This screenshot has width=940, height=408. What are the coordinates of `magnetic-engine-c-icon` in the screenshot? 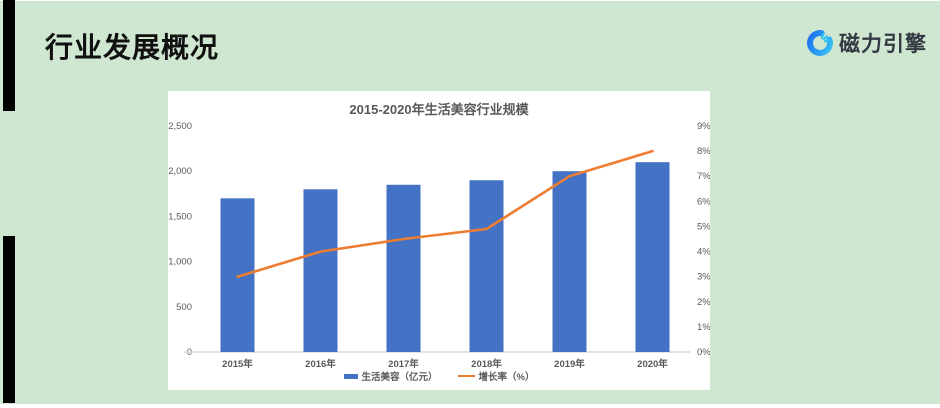 It's located at (820, 43).